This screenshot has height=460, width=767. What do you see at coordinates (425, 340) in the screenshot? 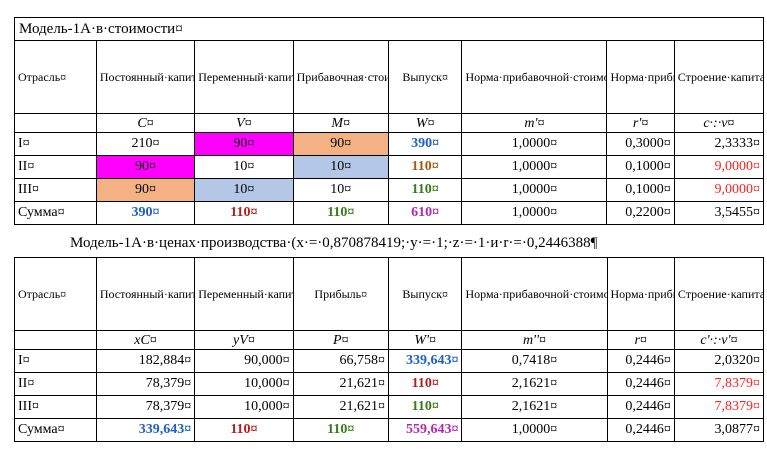
I see `symbol-cell: W'¤` at bounding box center [425, 340].